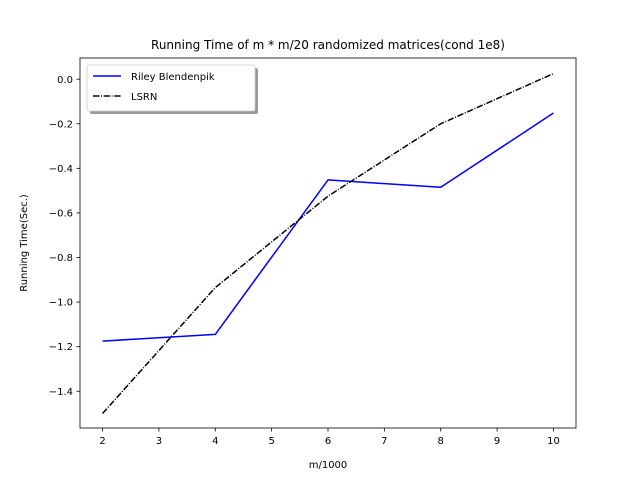 Image resolution: width=640 pixels, height=480 pixels. Describe the element at coordinates (173, 77) in the screenshot. I see `legend-label-0: Riley Blendenpik` at that location.